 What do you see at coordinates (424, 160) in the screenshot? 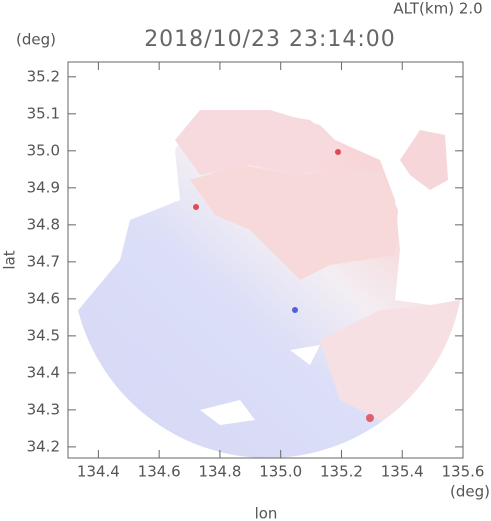
I see `echo-patch` at bounding box center [424, 160].